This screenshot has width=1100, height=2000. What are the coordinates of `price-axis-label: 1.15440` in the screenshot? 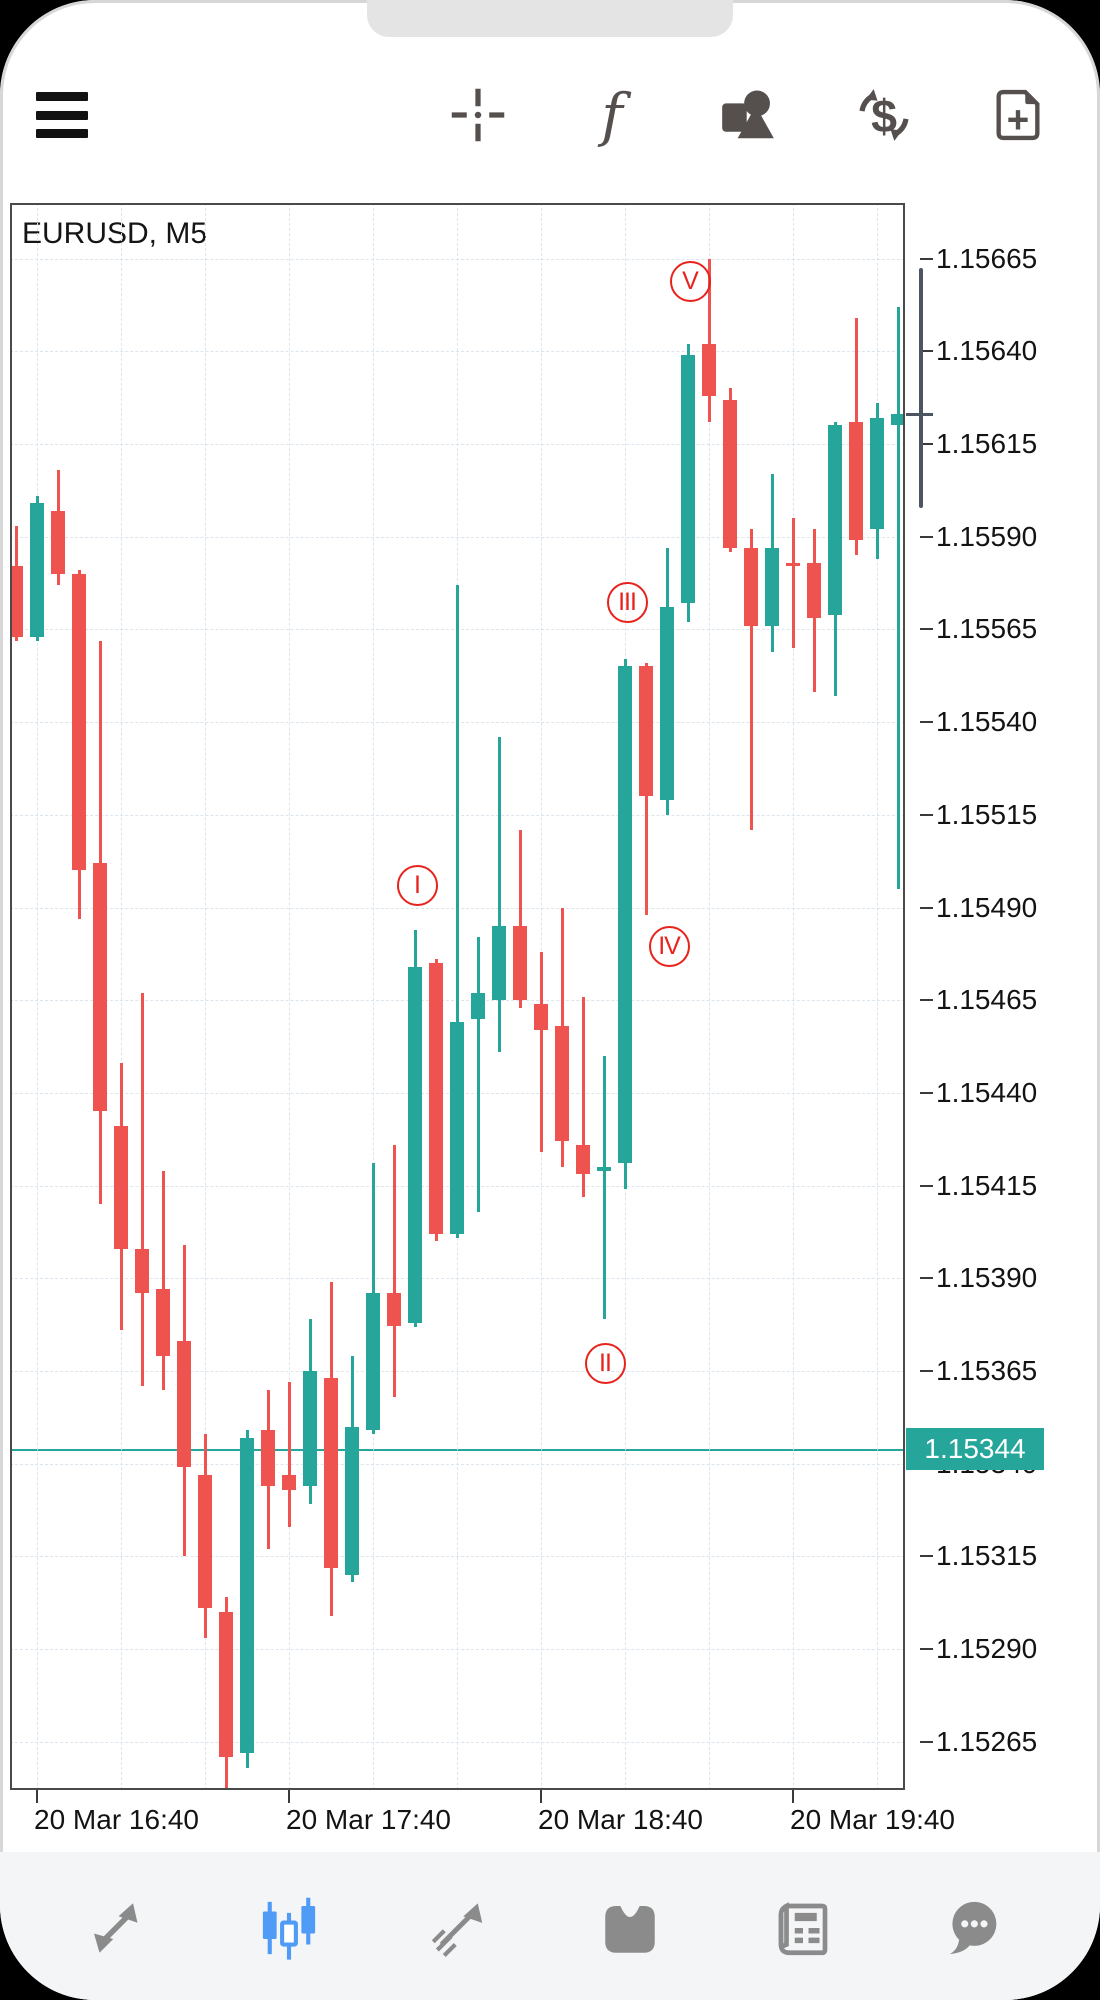 It's located at (987, 1092).